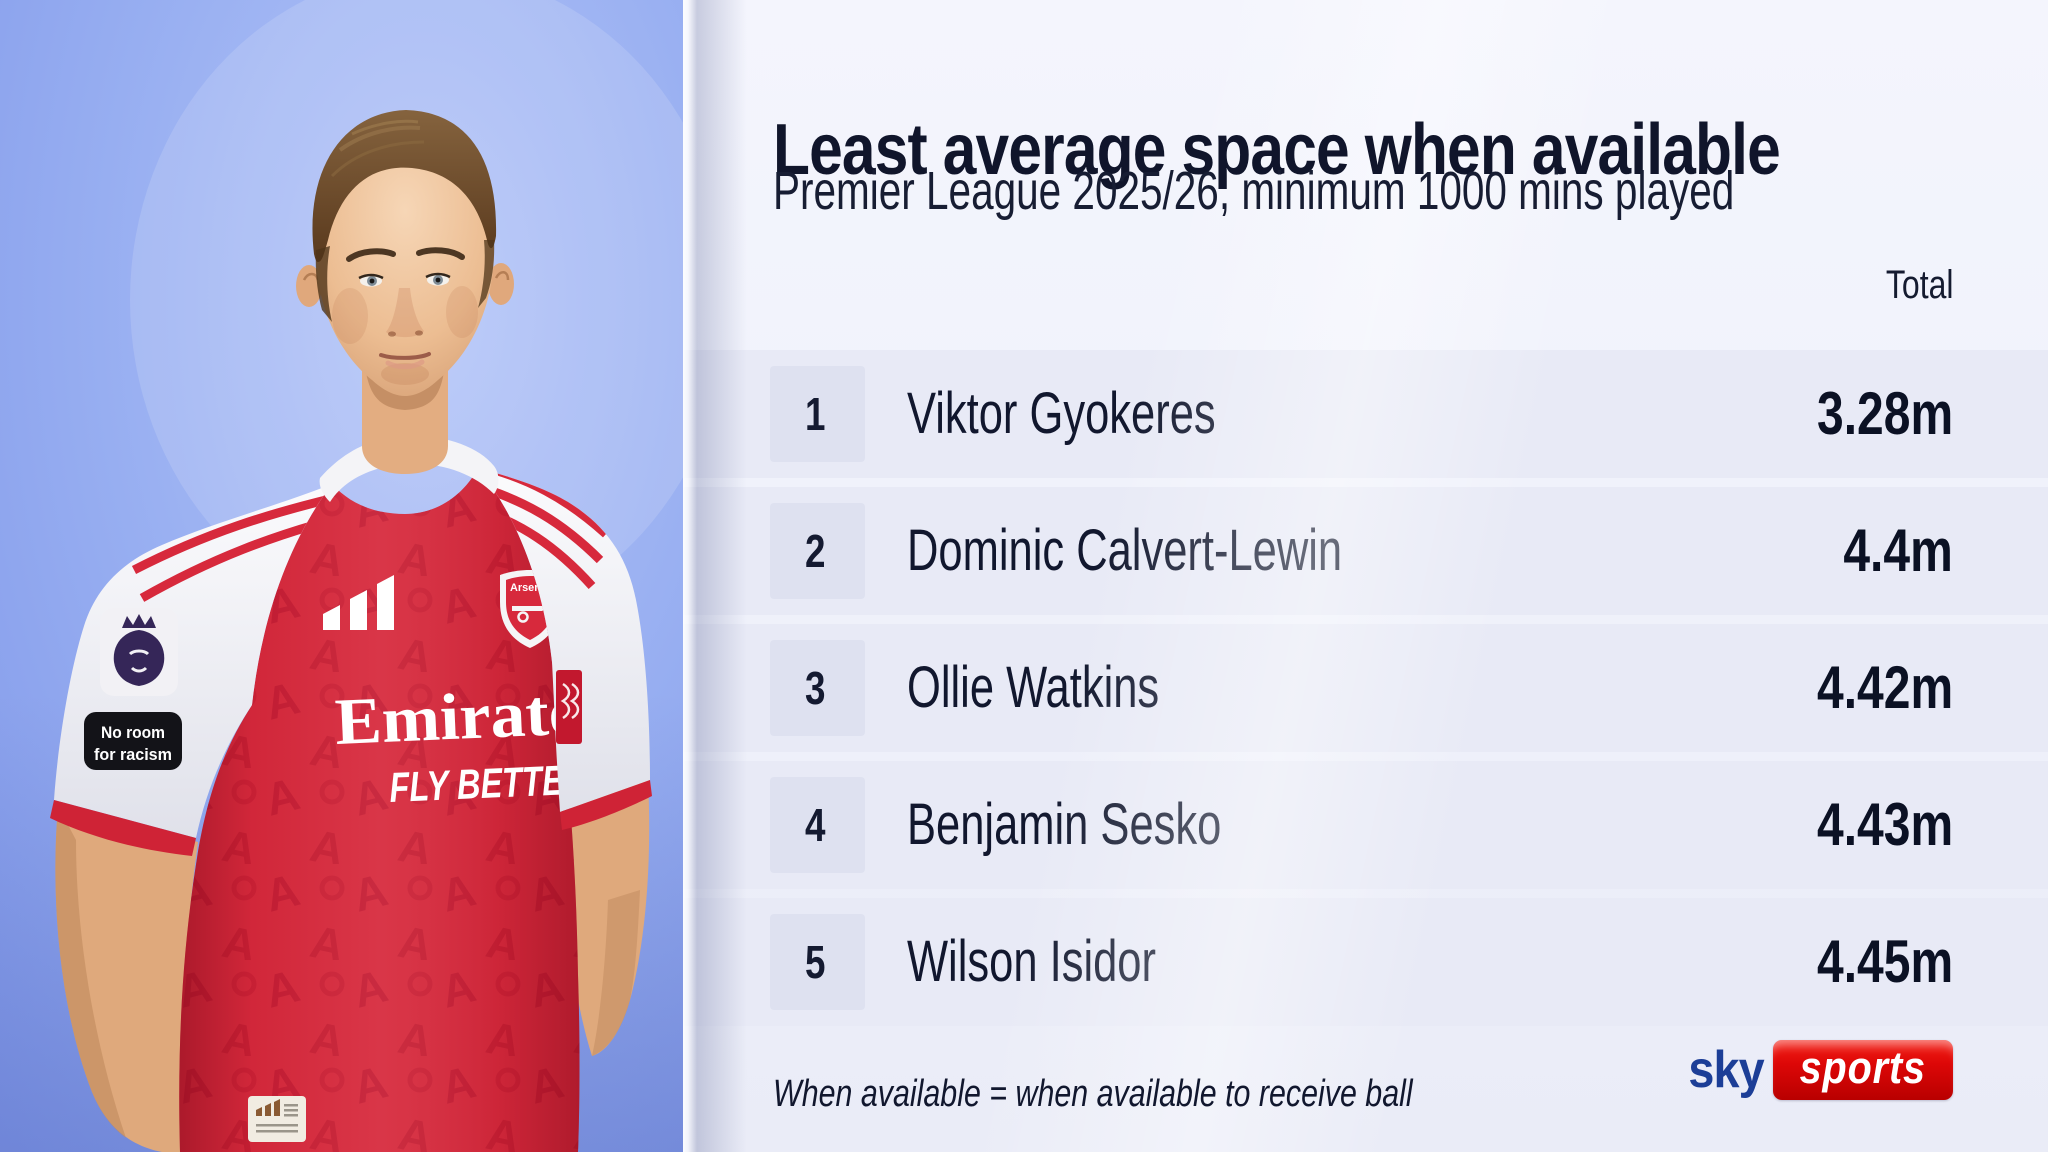 This screenshot has height=1152, width=2048. I want to click on adidas-logo-icon, so click(358, 602).